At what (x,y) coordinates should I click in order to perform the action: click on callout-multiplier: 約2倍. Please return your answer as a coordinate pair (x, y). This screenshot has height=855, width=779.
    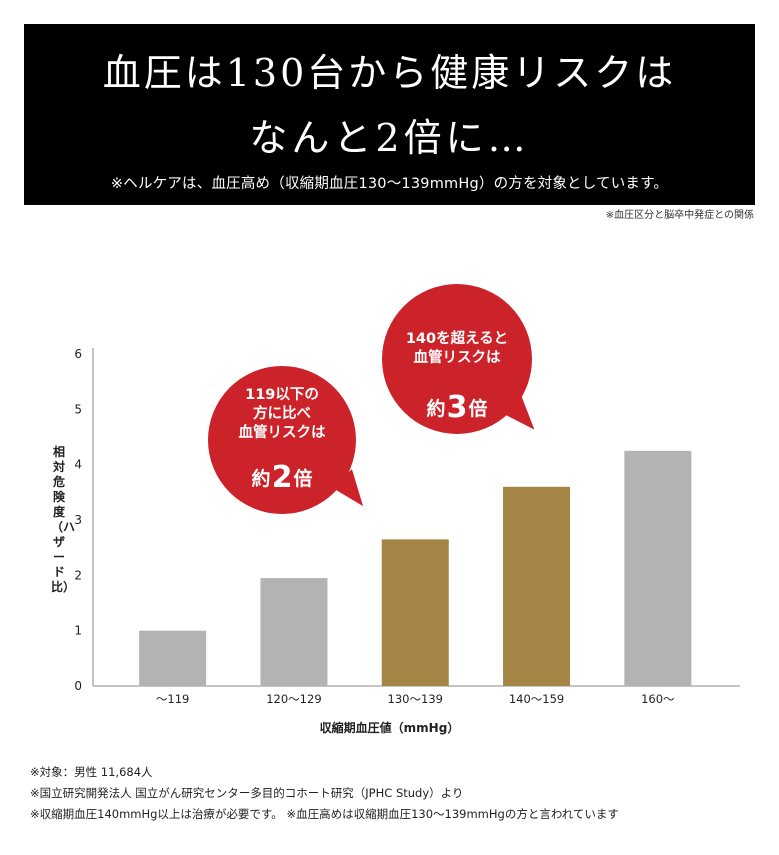
    Looking at the image, I should click on (282, 478).